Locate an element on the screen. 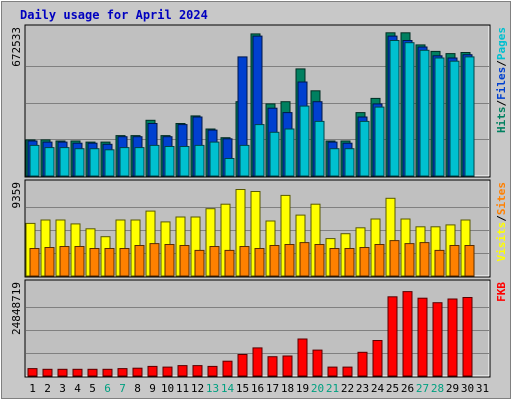  legend-entry: Pages is located at coordinates (501, 43).